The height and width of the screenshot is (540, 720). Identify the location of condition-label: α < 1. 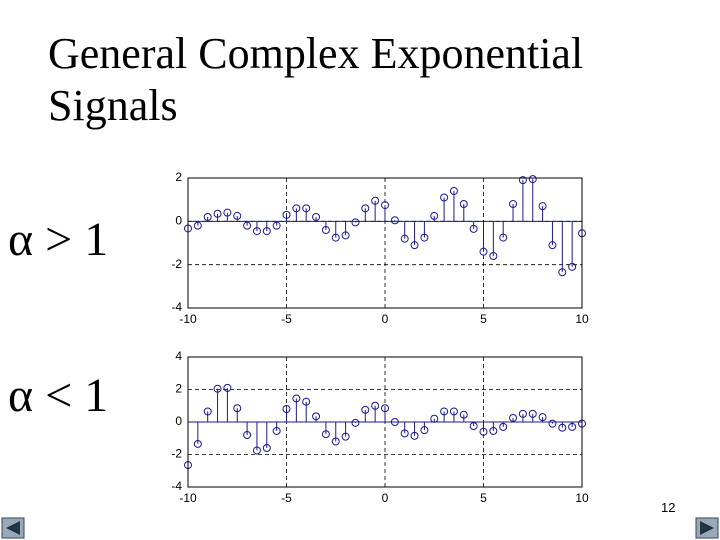
(58, 395).